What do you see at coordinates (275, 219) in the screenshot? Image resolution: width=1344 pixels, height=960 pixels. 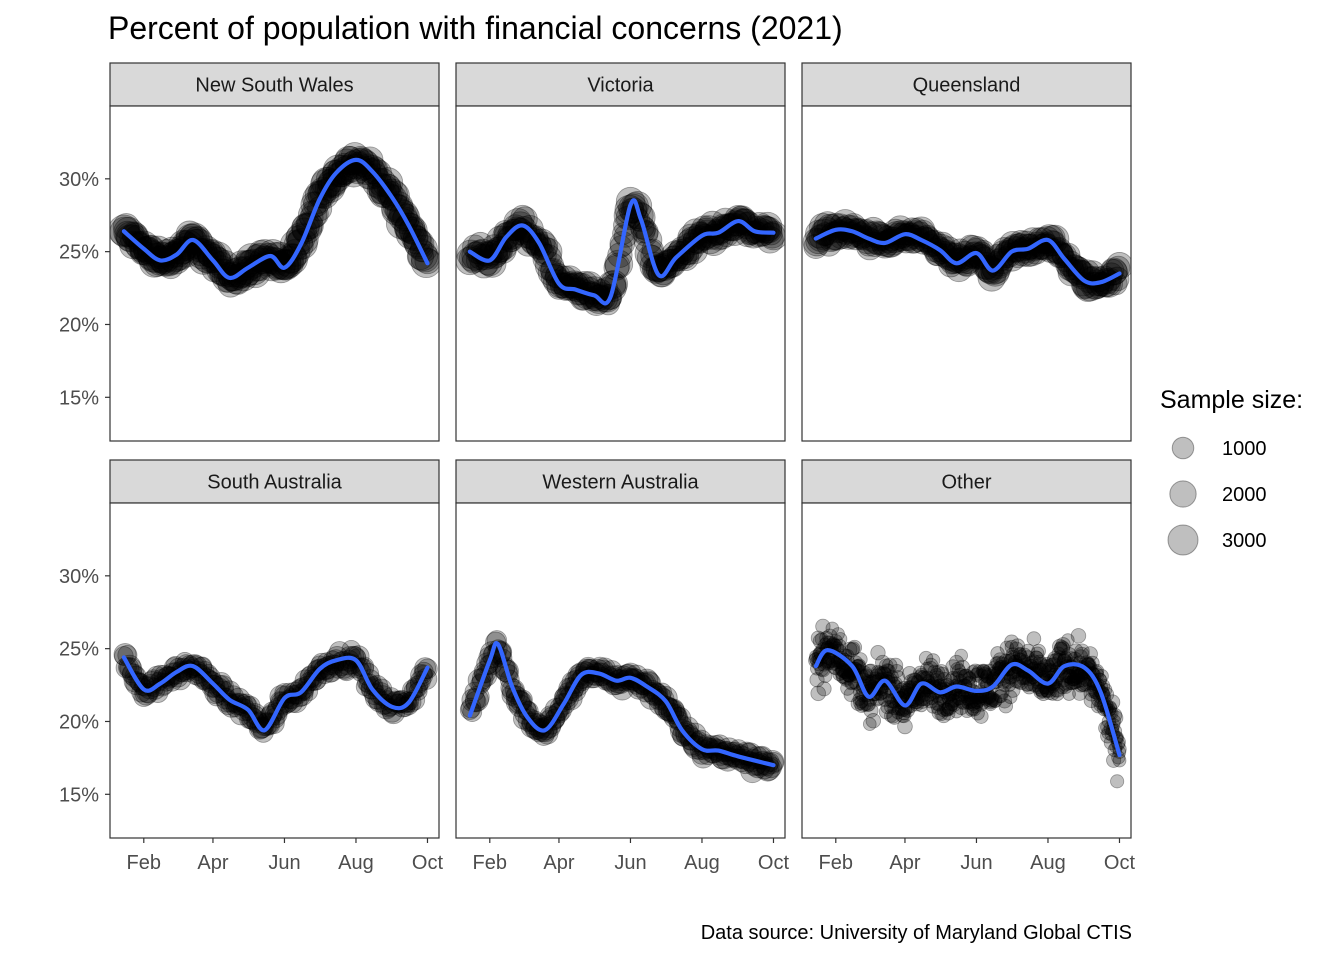 I see `smooth-trend-line` at bounding box center [275, 219].